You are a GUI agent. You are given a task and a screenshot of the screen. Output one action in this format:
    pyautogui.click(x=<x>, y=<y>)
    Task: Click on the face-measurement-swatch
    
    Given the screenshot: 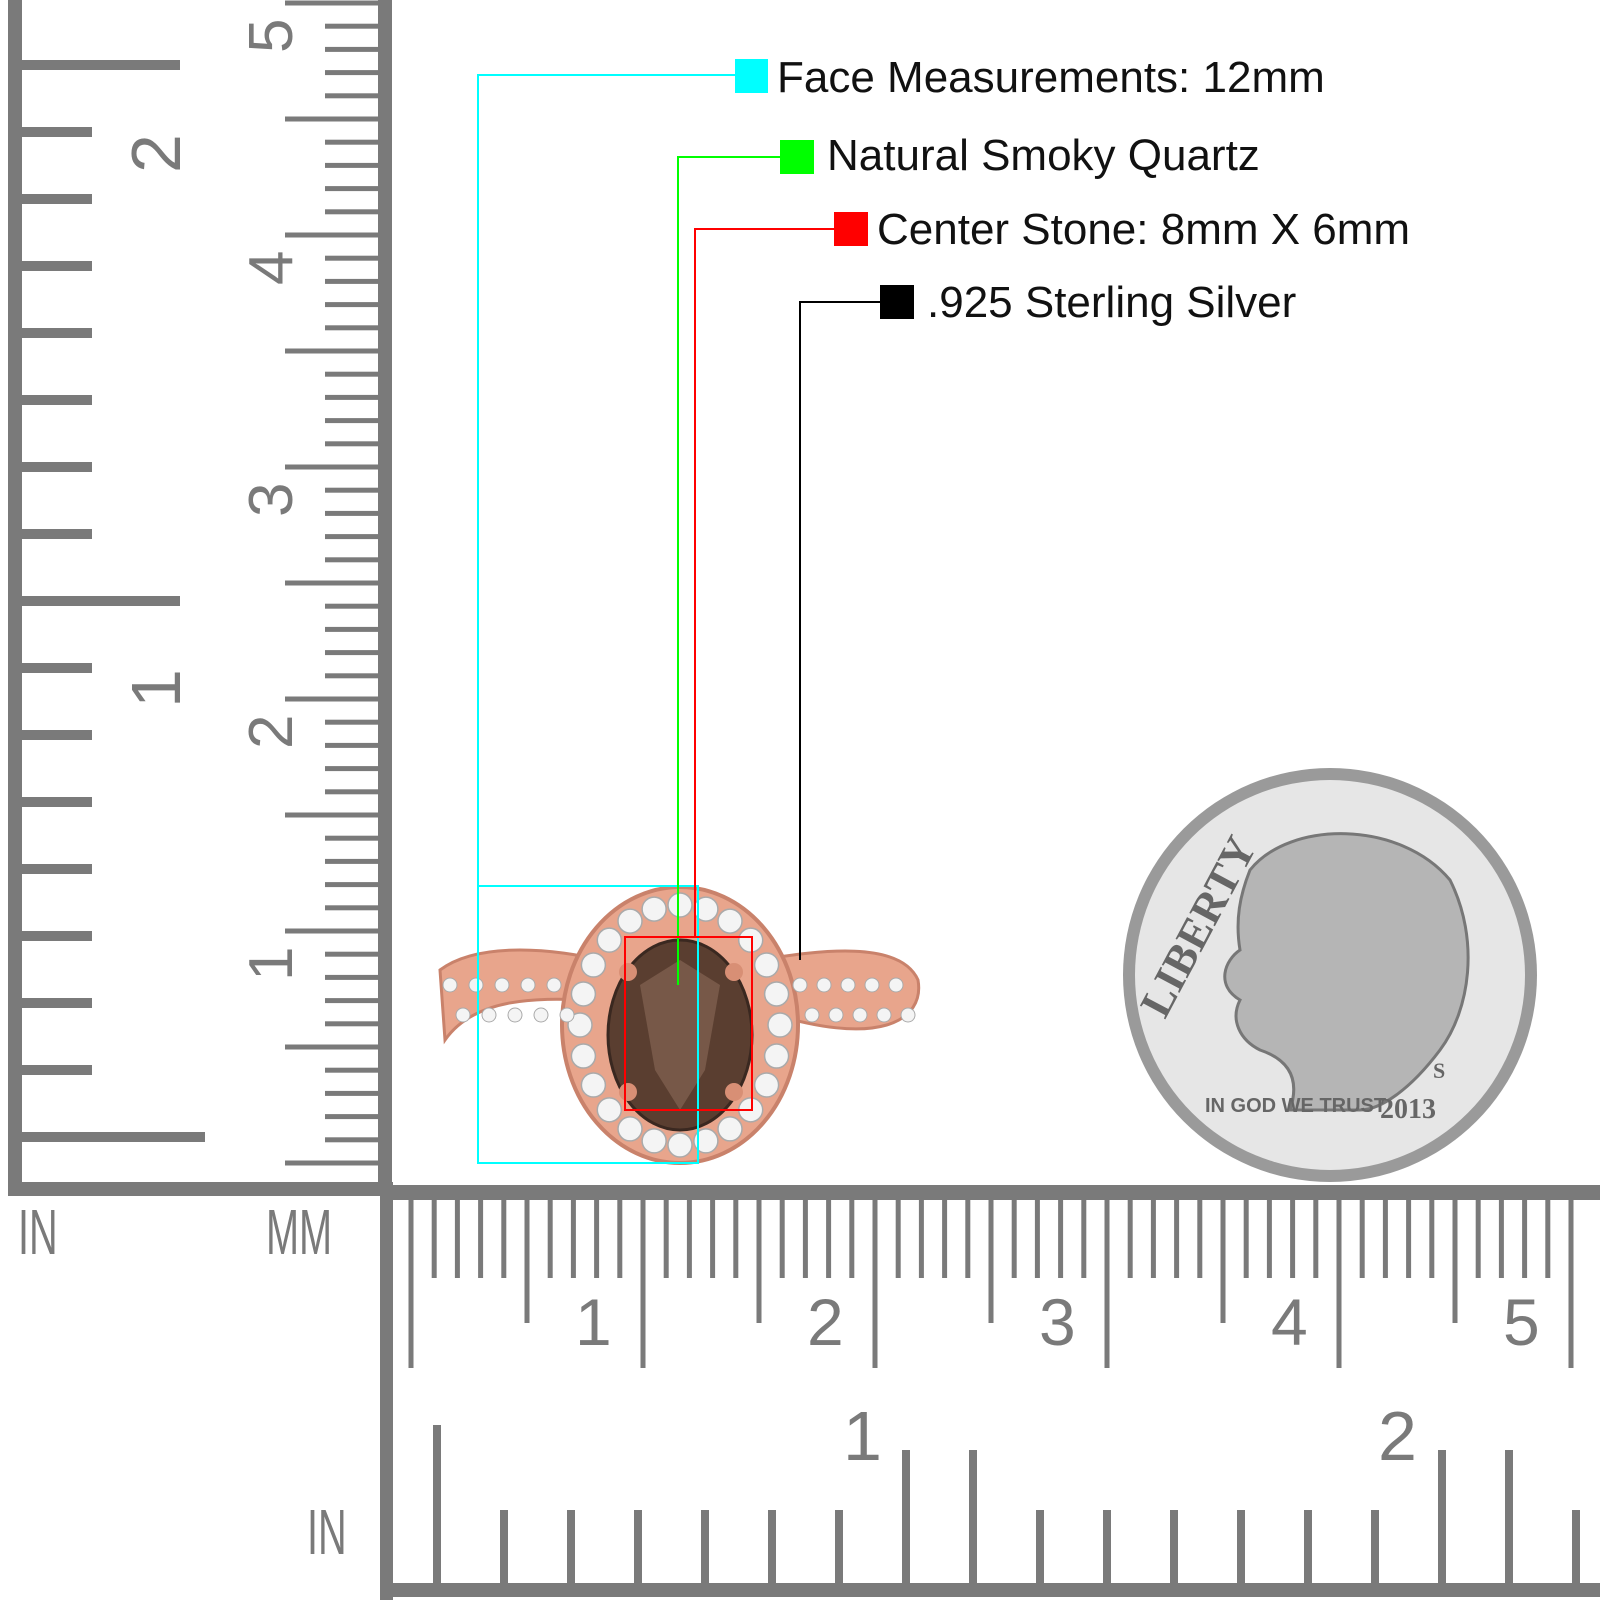 What is the action you would take?
    pyautogui.click(x=751, y=76)
    